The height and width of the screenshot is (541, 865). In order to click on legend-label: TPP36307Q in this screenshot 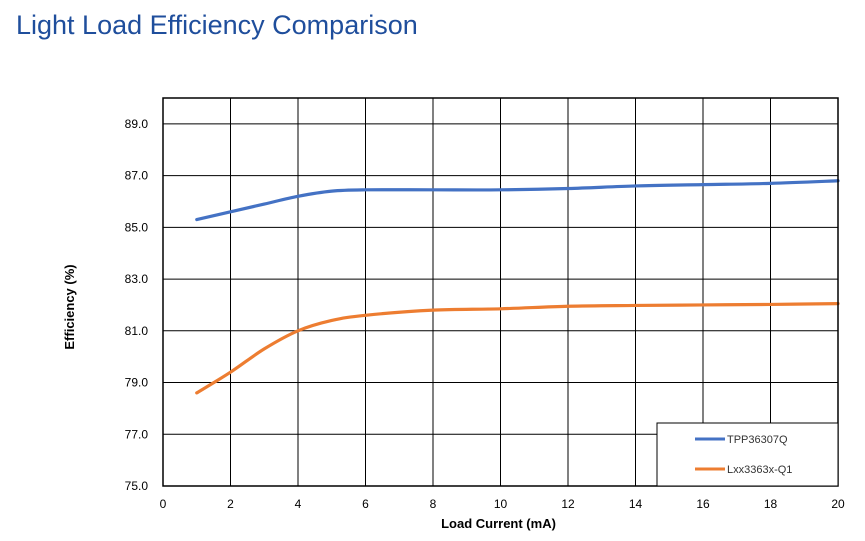, I will do `click(757, 440)`.